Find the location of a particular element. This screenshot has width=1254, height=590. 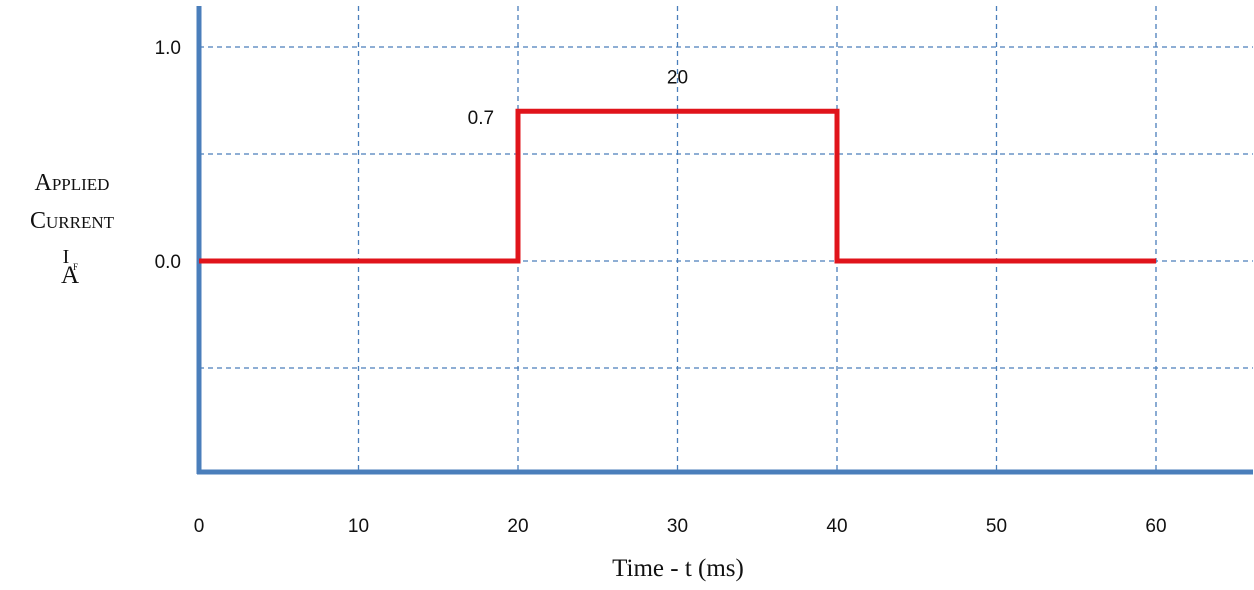

x-tick-label-50: 50 is located at coordinates (996, 526).